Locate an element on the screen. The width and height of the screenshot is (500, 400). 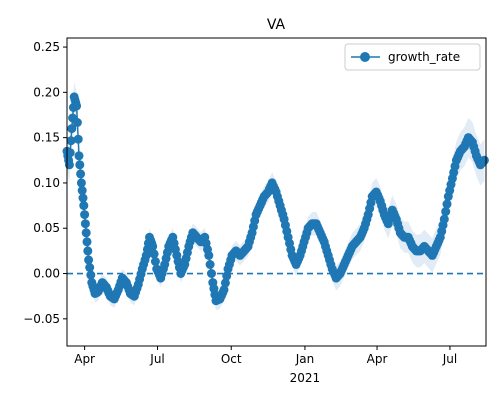
y-tick-label: −0.05 is located at coordinates (41, 319).